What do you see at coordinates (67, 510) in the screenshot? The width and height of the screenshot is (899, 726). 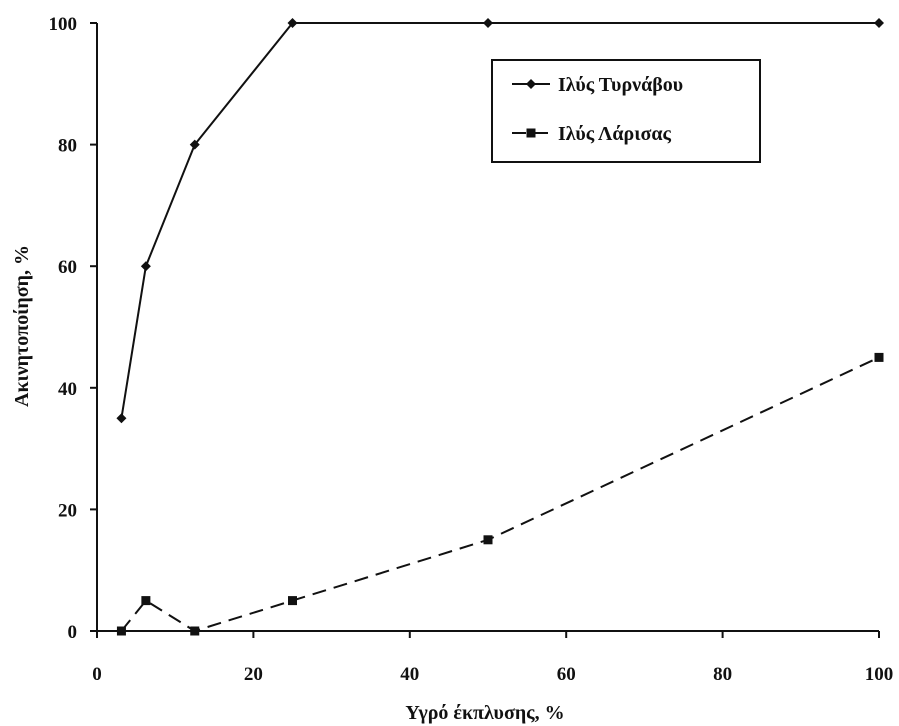 I see `y-tick-label: 20` at bounding box center [67, 510].